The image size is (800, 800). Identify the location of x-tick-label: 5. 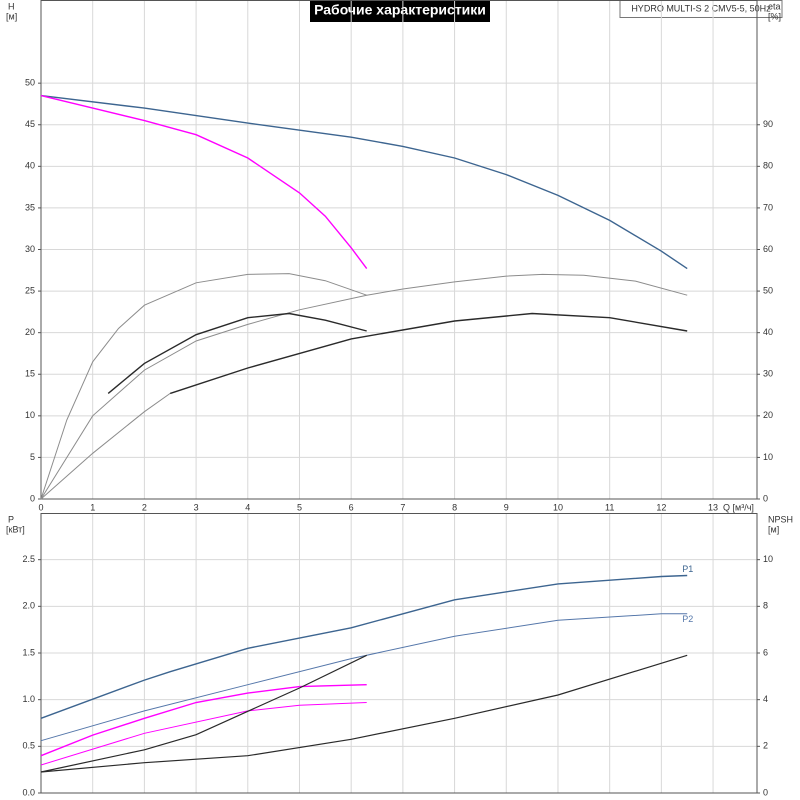
(299, 507).